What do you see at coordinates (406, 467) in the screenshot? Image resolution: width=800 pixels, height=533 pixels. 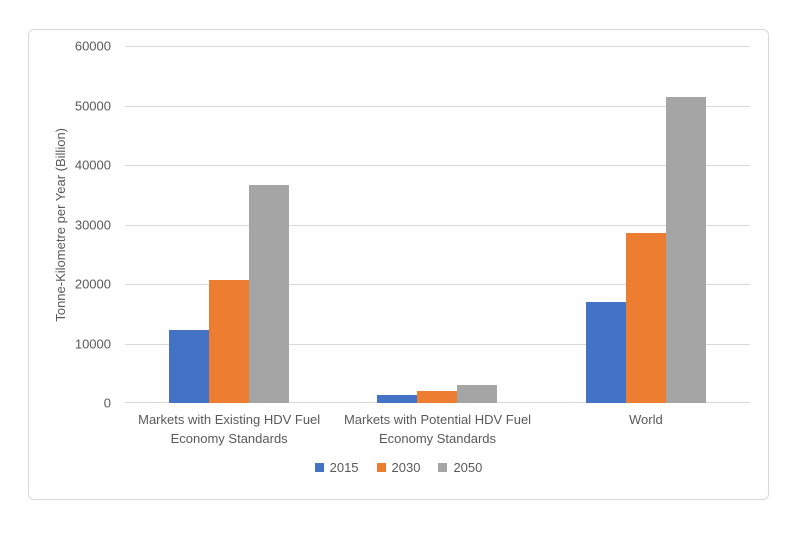 I see `legend-label-2030: 2030` at bounding box center [406, 467].